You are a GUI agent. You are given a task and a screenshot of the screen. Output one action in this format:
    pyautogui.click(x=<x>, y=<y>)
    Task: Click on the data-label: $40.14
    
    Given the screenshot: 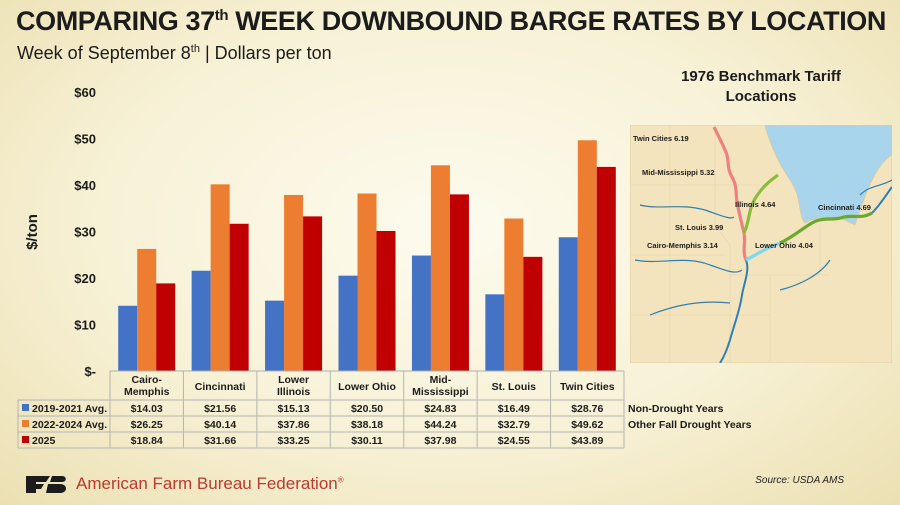 What is the action you would take?
    pyautogui.click(x=220, y=425)
    